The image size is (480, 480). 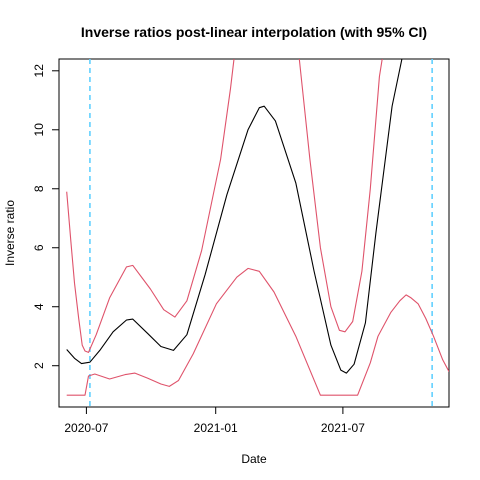 What do you see at coordinates (254, 459) in the screenshot?
I see `x-axis-label: Date` at bounding box center [254, 459].